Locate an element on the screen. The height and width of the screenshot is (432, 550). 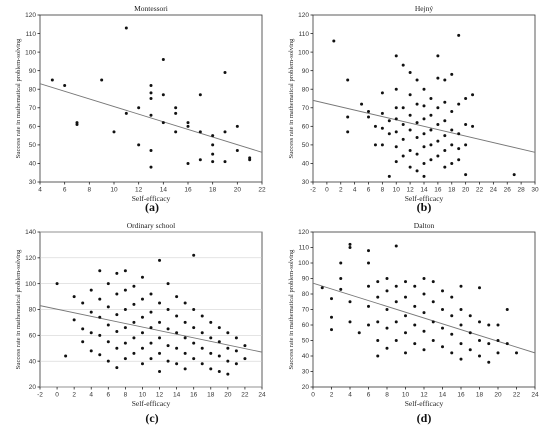
y-tick-label: 70 is located at coordinates (306, 310).